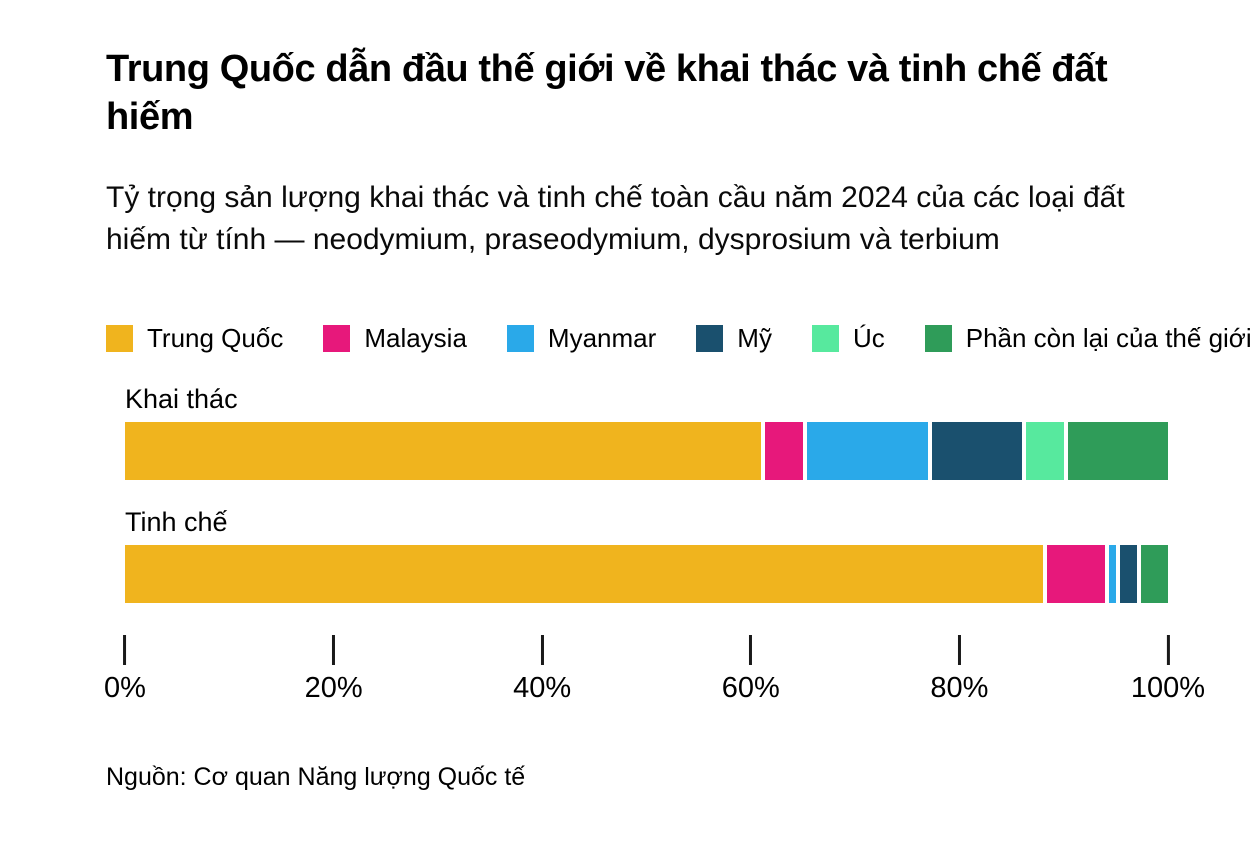 This screenshot has height=848, width=1260. I want to click on legend-item: Phần còn lại của thế giới, so click(1088, 338).